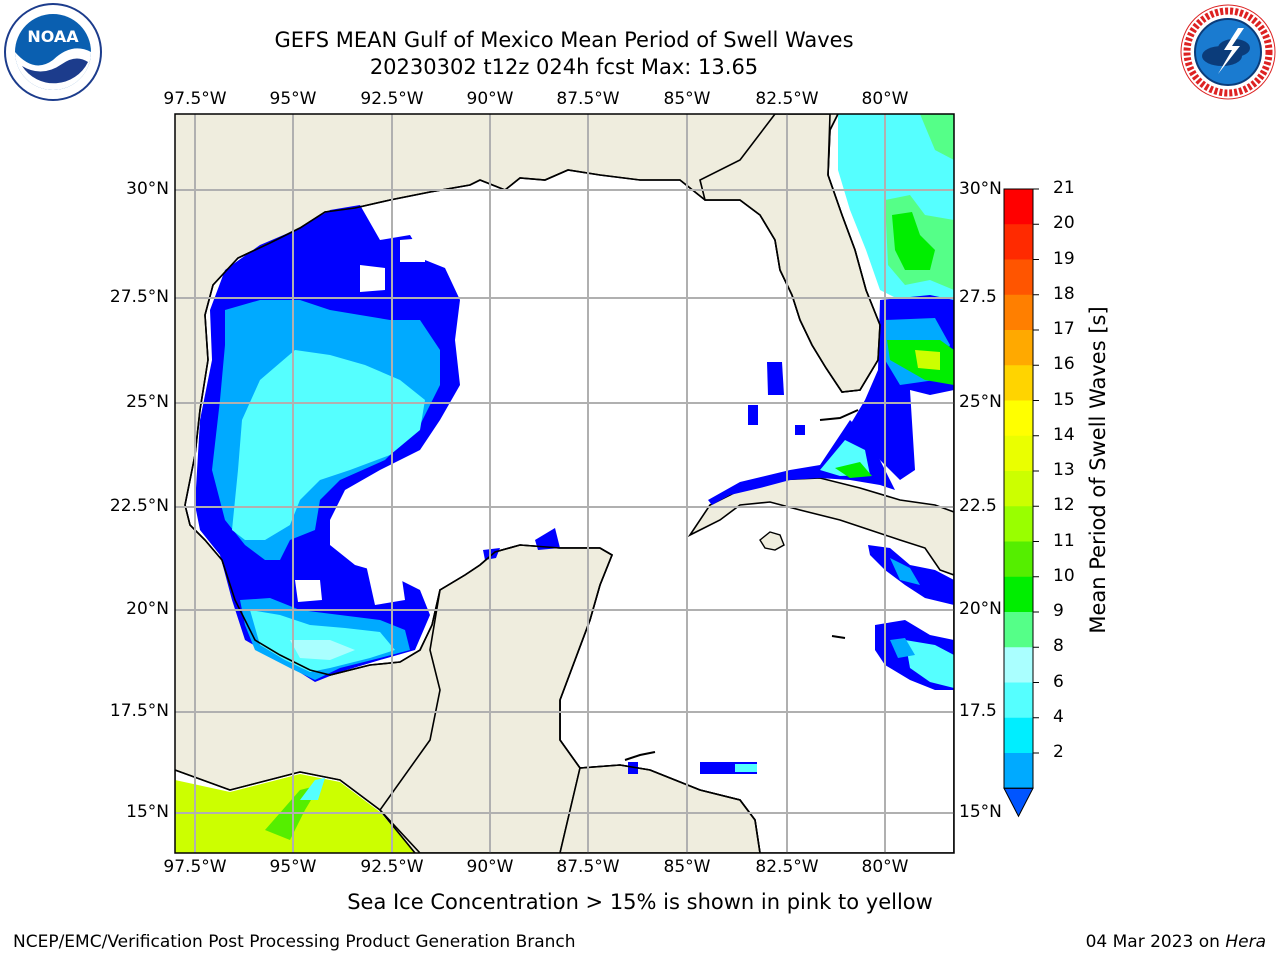 This screenshot has height=960, width=1280. What do you see at coordinates (139, 711) in the screenshot?
I see `lat-label-left: 17.5°N` at bounding box center [139, 711].